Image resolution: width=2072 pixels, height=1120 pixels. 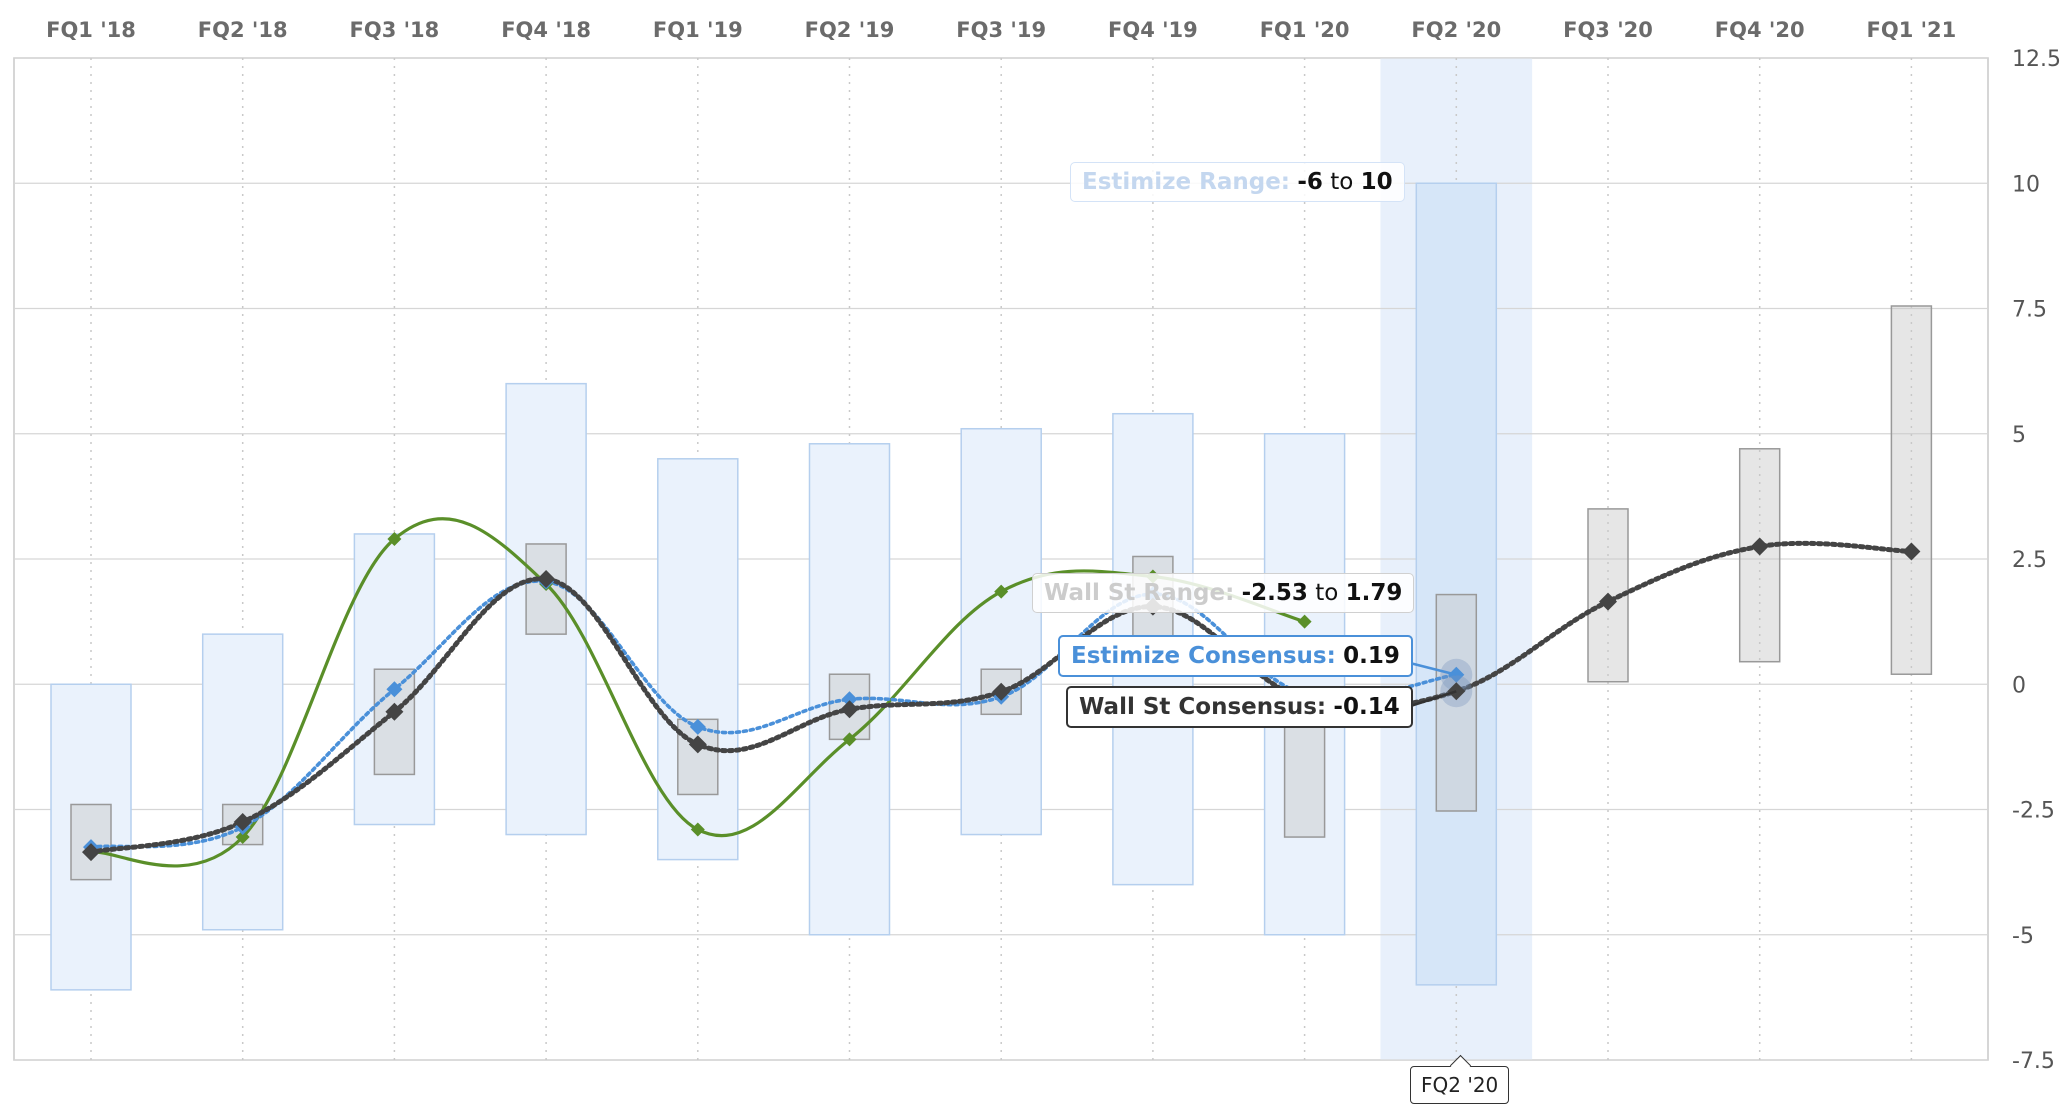 I want to click on y-tick-label: -2.5, so click(x=2033, y=811).